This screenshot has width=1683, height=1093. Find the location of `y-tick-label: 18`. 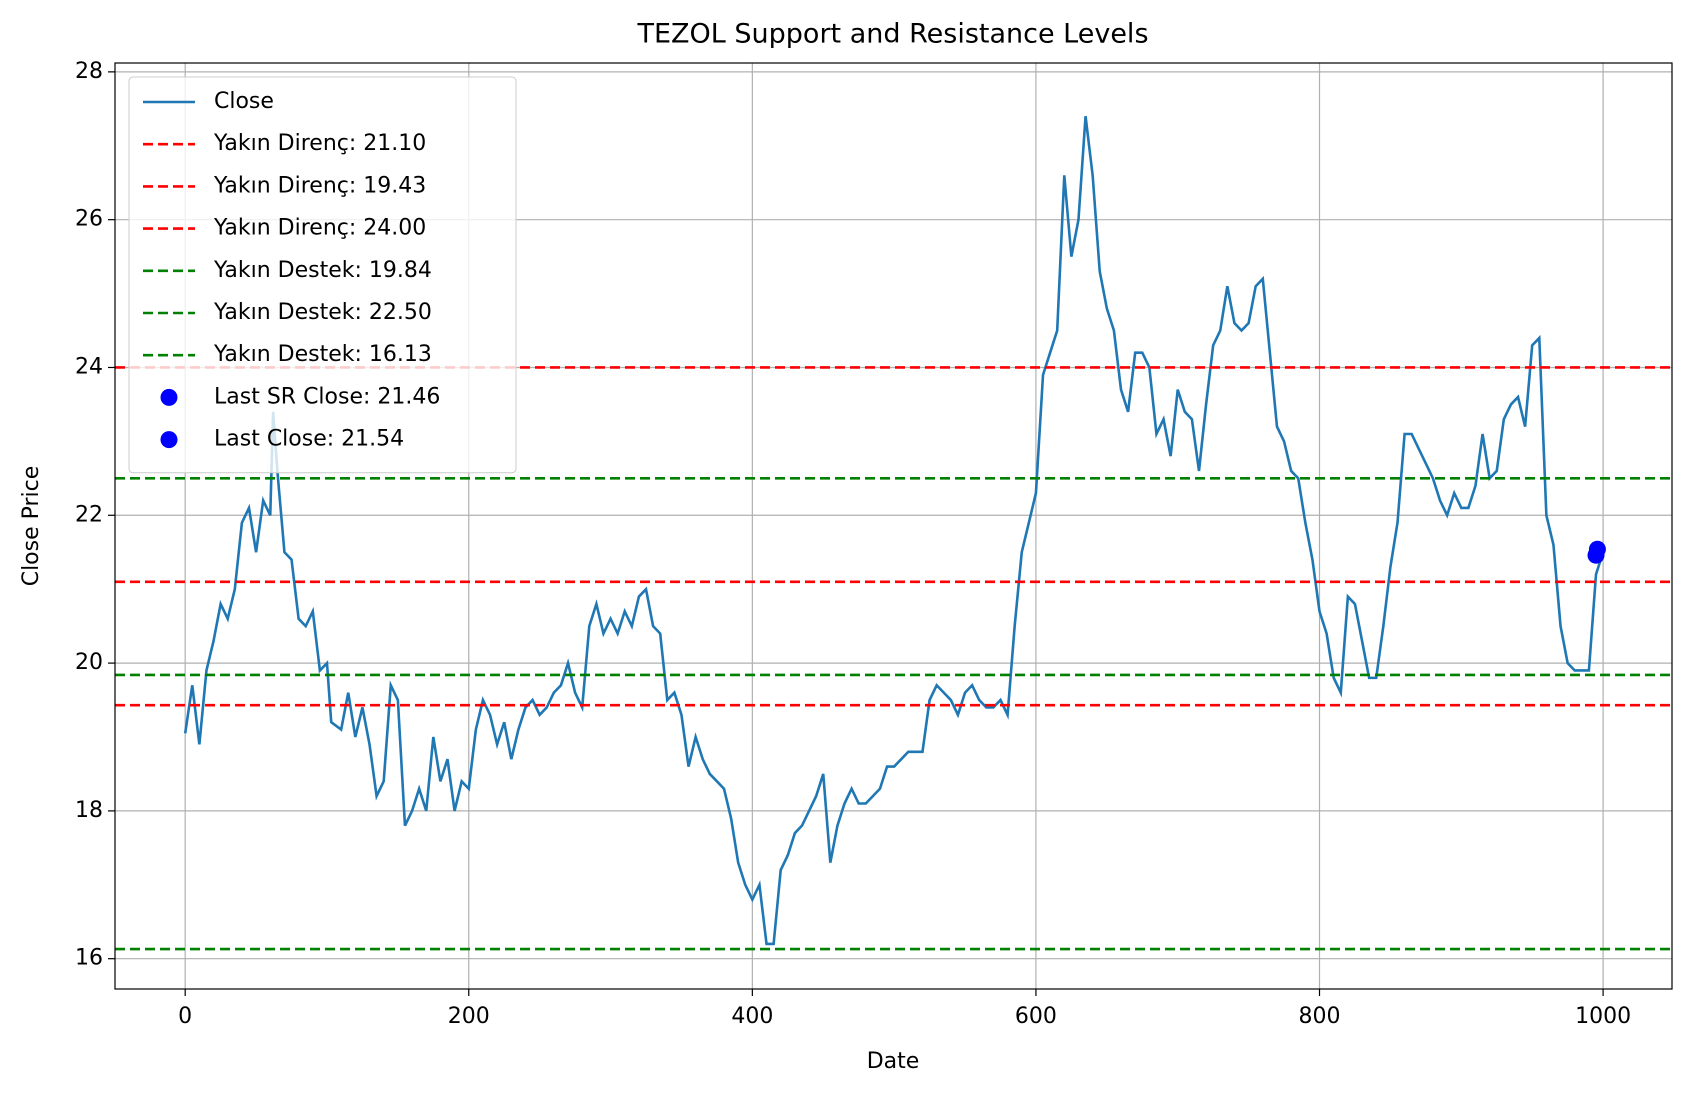

y-tick-label: 18 is located at coordinates (89, 810).